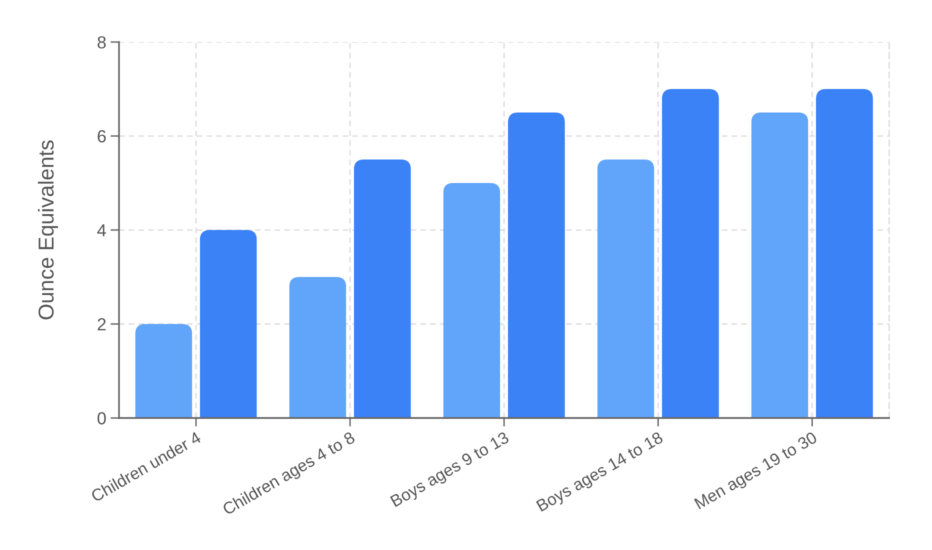 Image resolution: width=932 pixels, height=550 pixels. Describe the element at coordinates (102, 418) in the screenshot. I see `y-tick-label: 0` at that location.